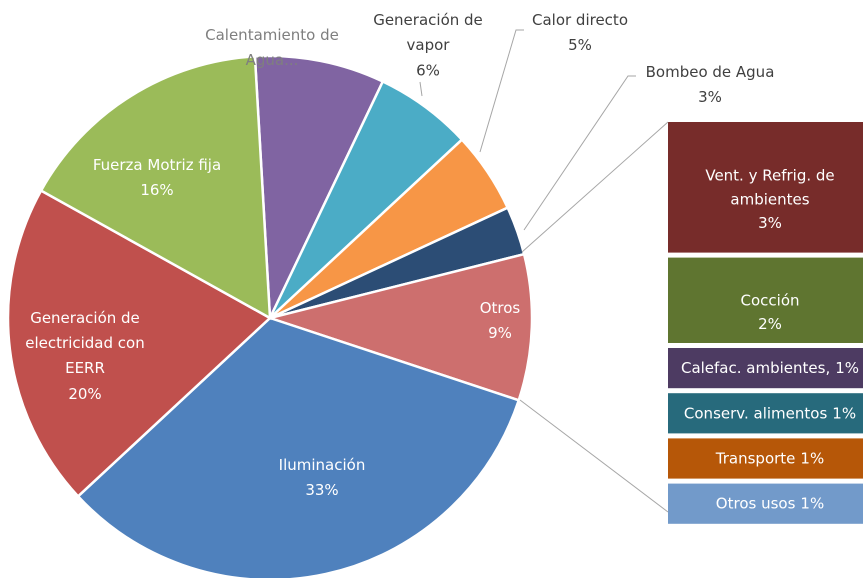 The width and height of the screenshot is (863, 578). What do you see at coordinates (770, 324) in the screenshot?
I see `breakout-value-label: 2%` at bounding box center [770, 324].